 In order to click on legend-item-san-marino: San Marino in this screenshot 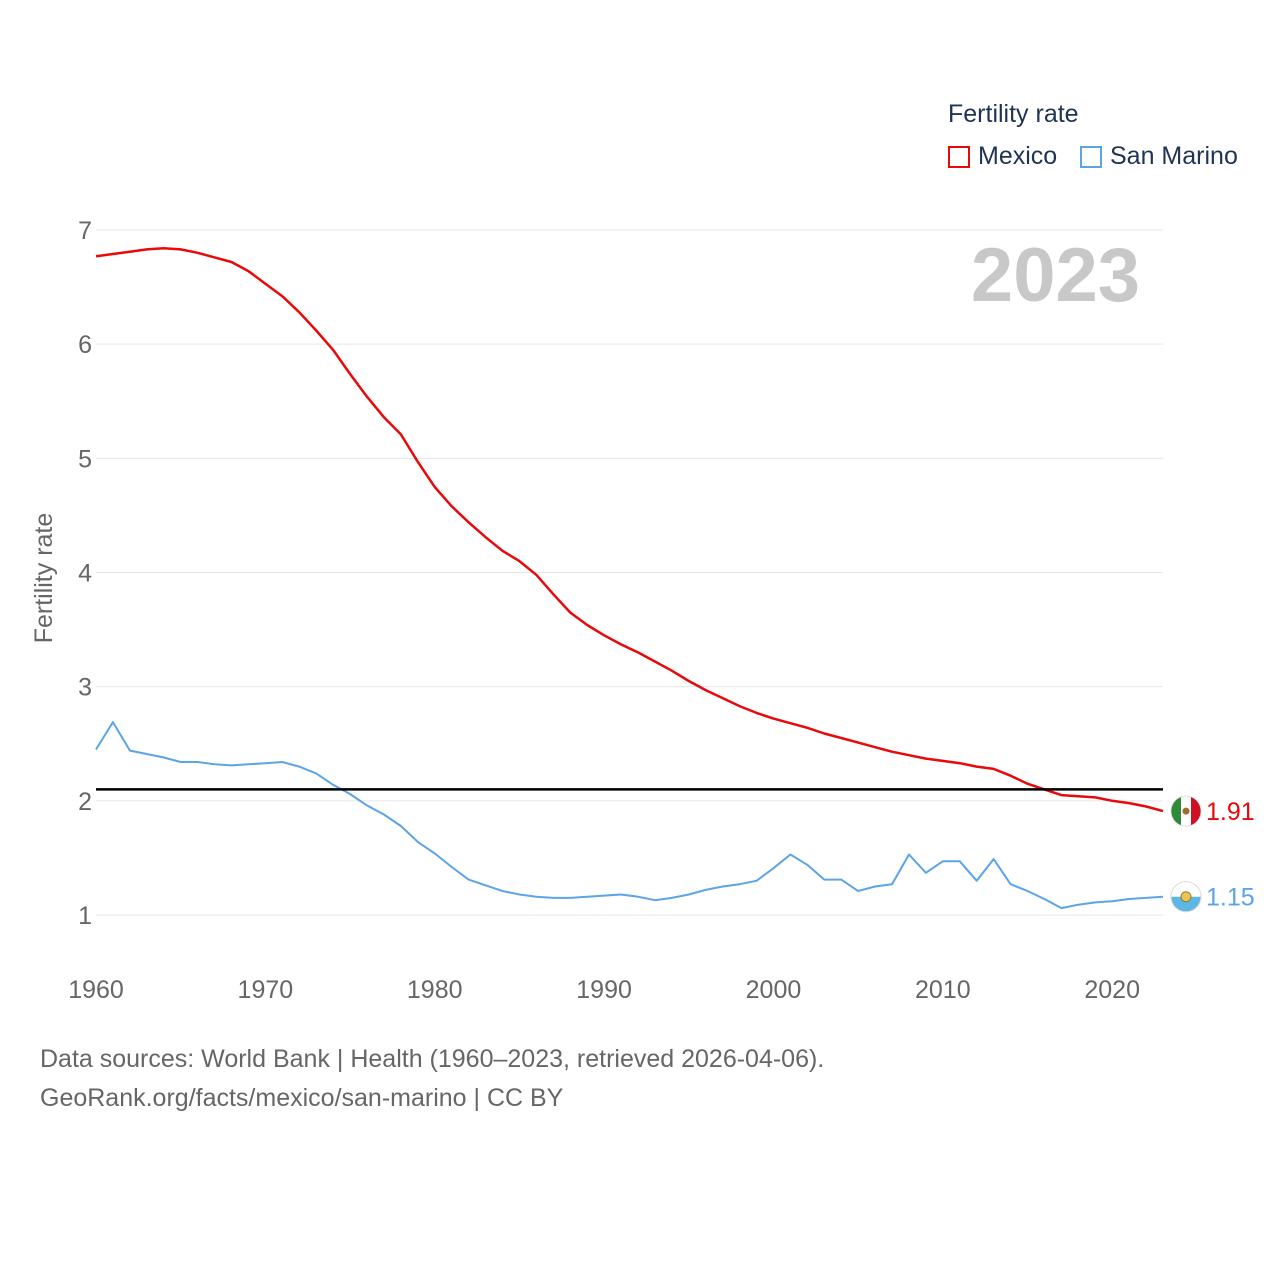, I will do `click(1159, 156)`.